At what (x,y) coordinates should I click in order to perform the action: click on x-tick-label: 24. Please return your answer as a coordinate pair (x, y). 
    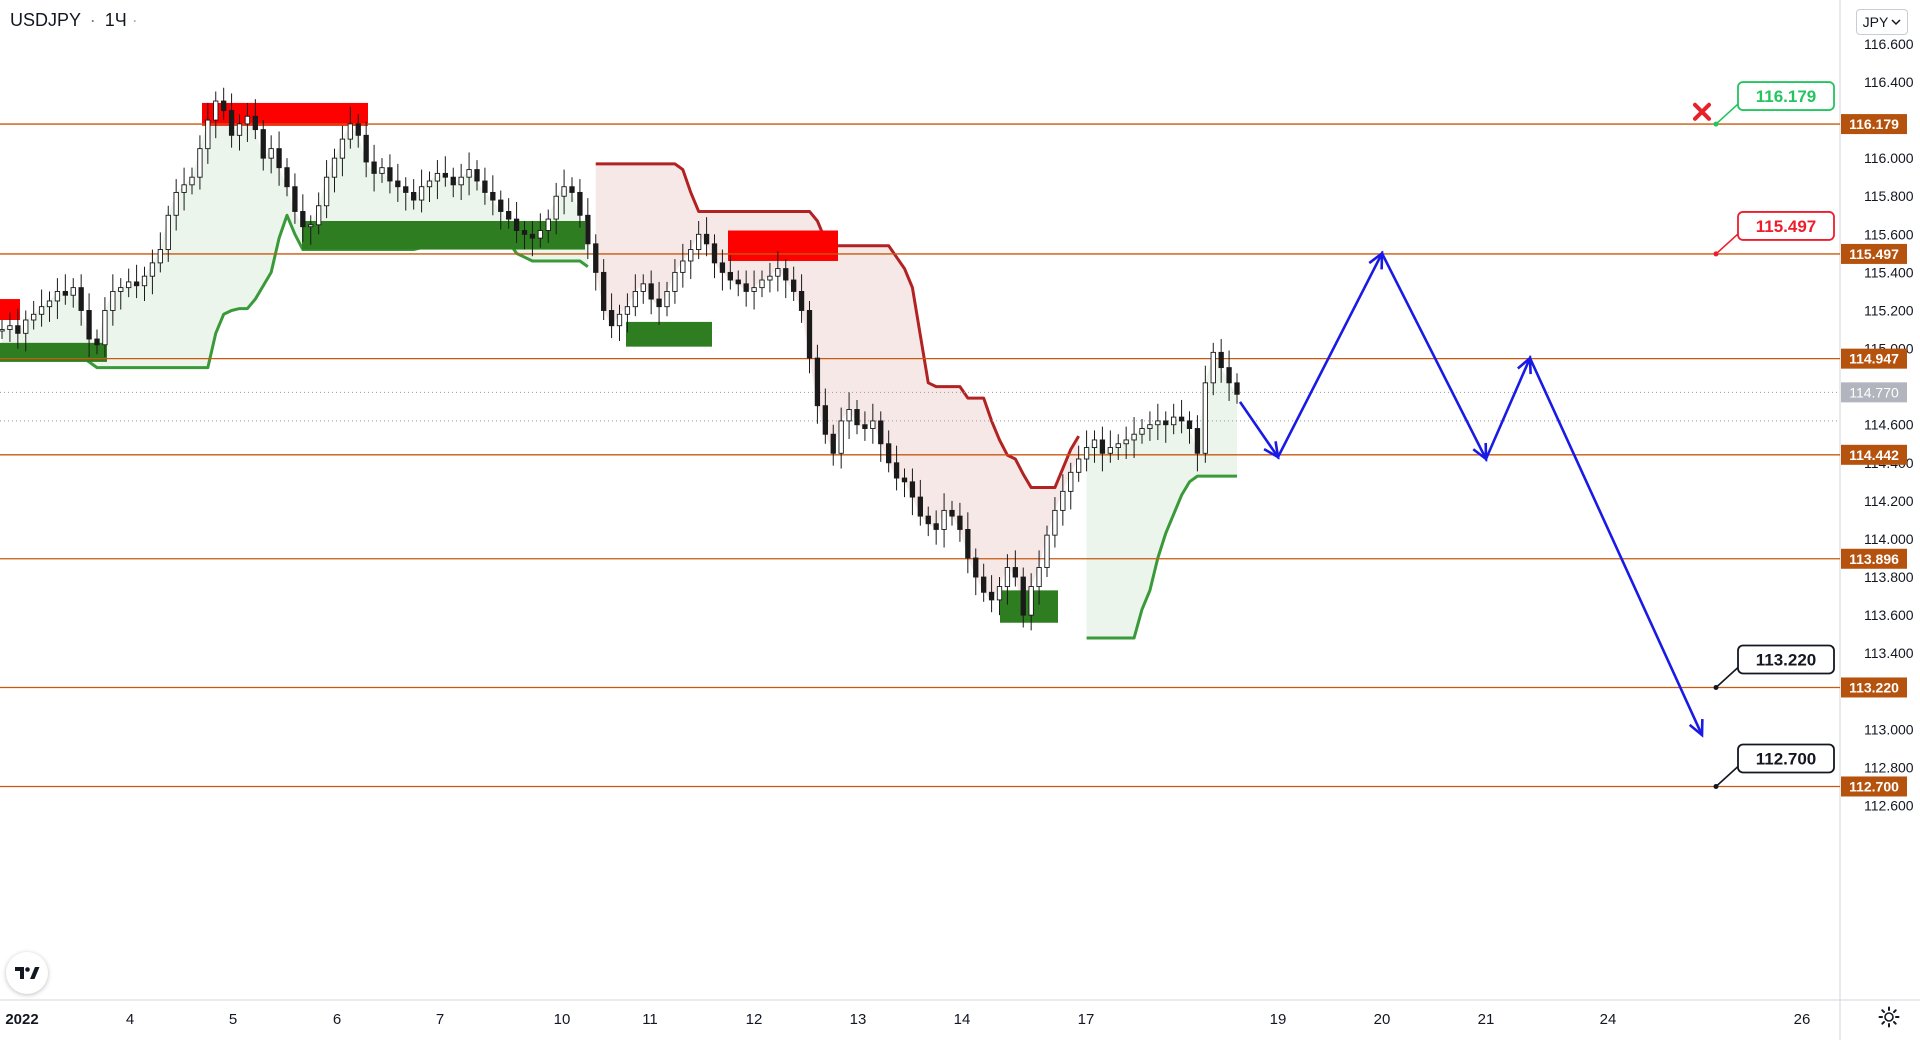
    Looking at the image, I should click on (1608, 1019).